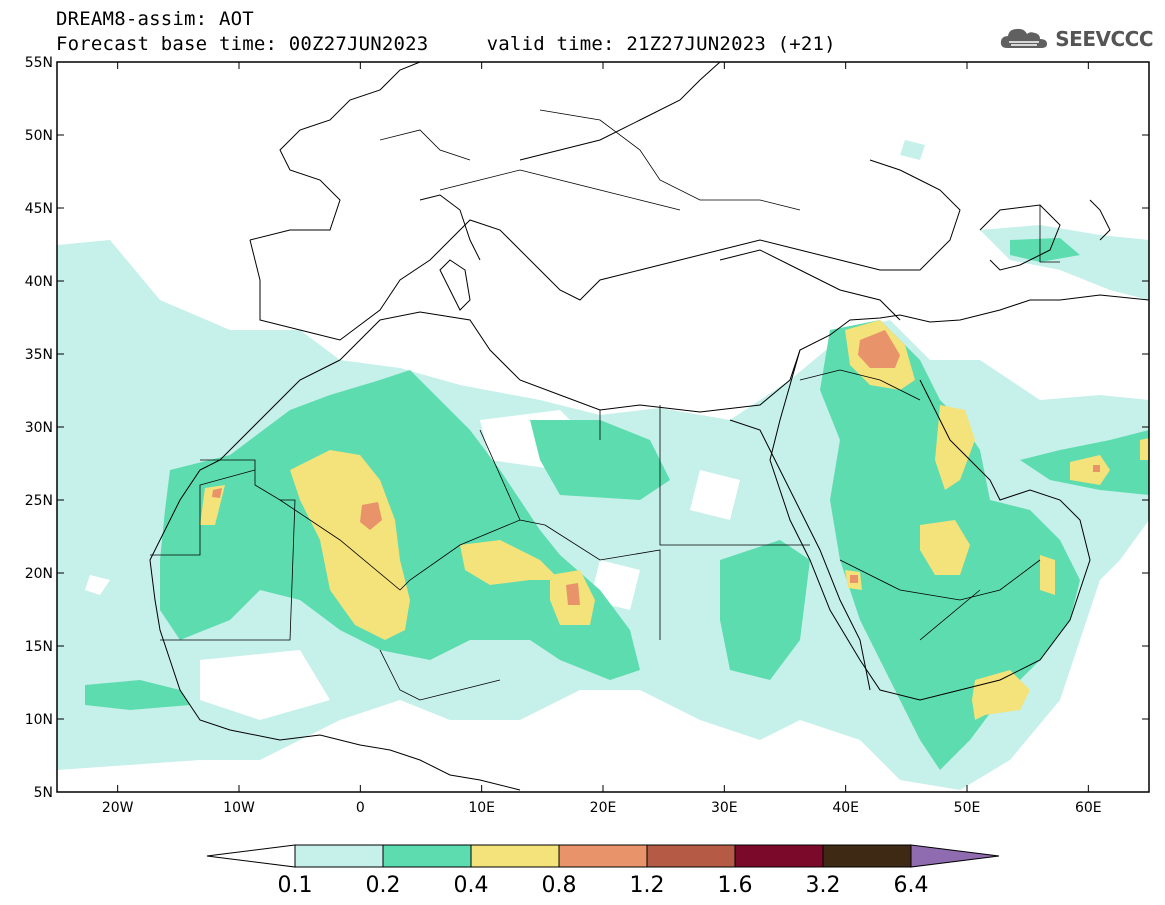 The image size is (1165, 905). What do you see at coordinates (955, 856) in the screenshot?
I see `colorbar-over-triangle` at bounding box center [955, 856].